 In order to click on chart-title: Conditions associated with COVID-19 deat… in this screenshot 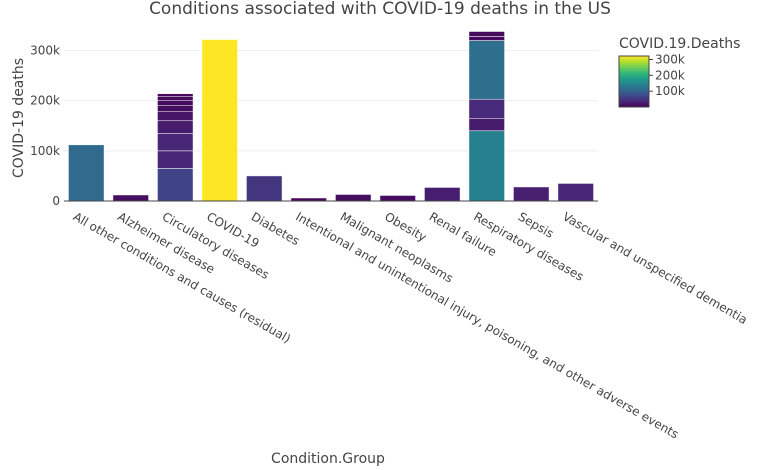, I will do `click(380, 9)`.